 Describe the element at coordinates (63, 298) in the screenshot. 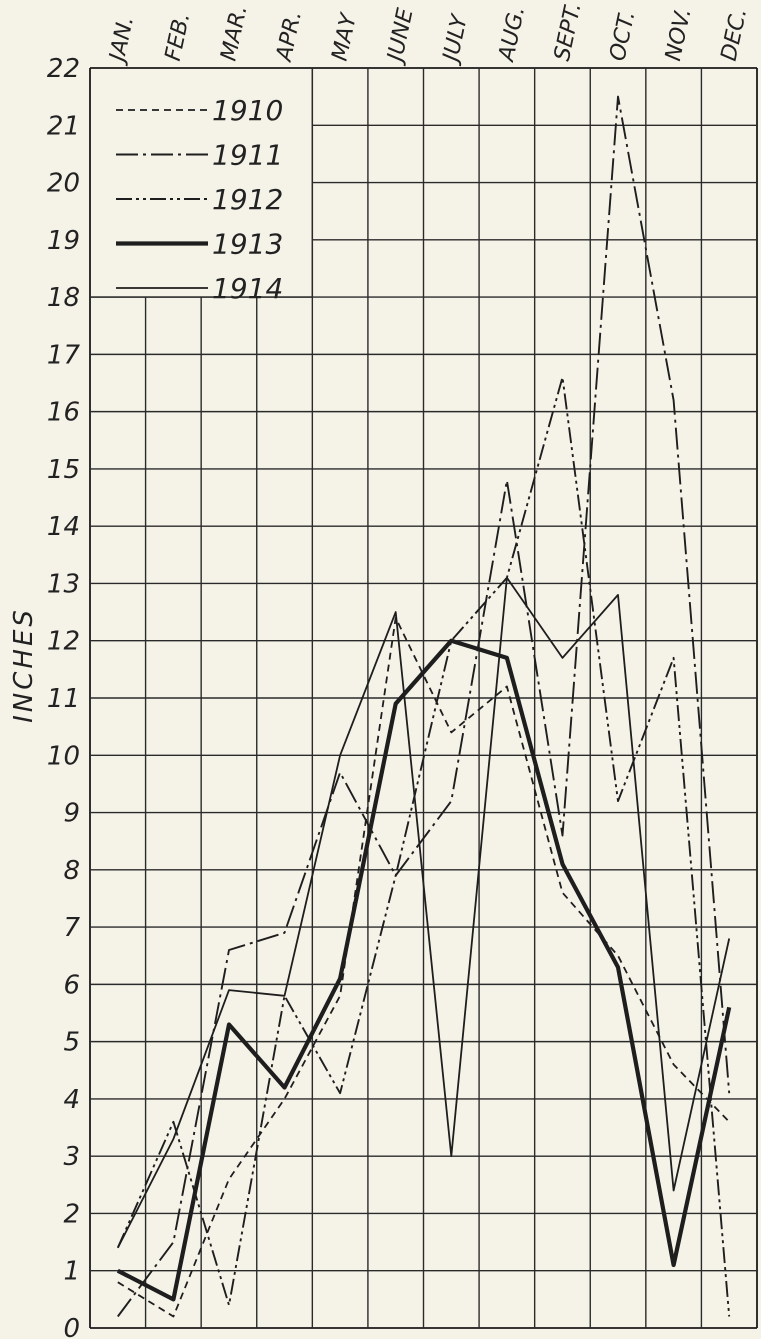

I see `y-tick-label: 18` at that location.